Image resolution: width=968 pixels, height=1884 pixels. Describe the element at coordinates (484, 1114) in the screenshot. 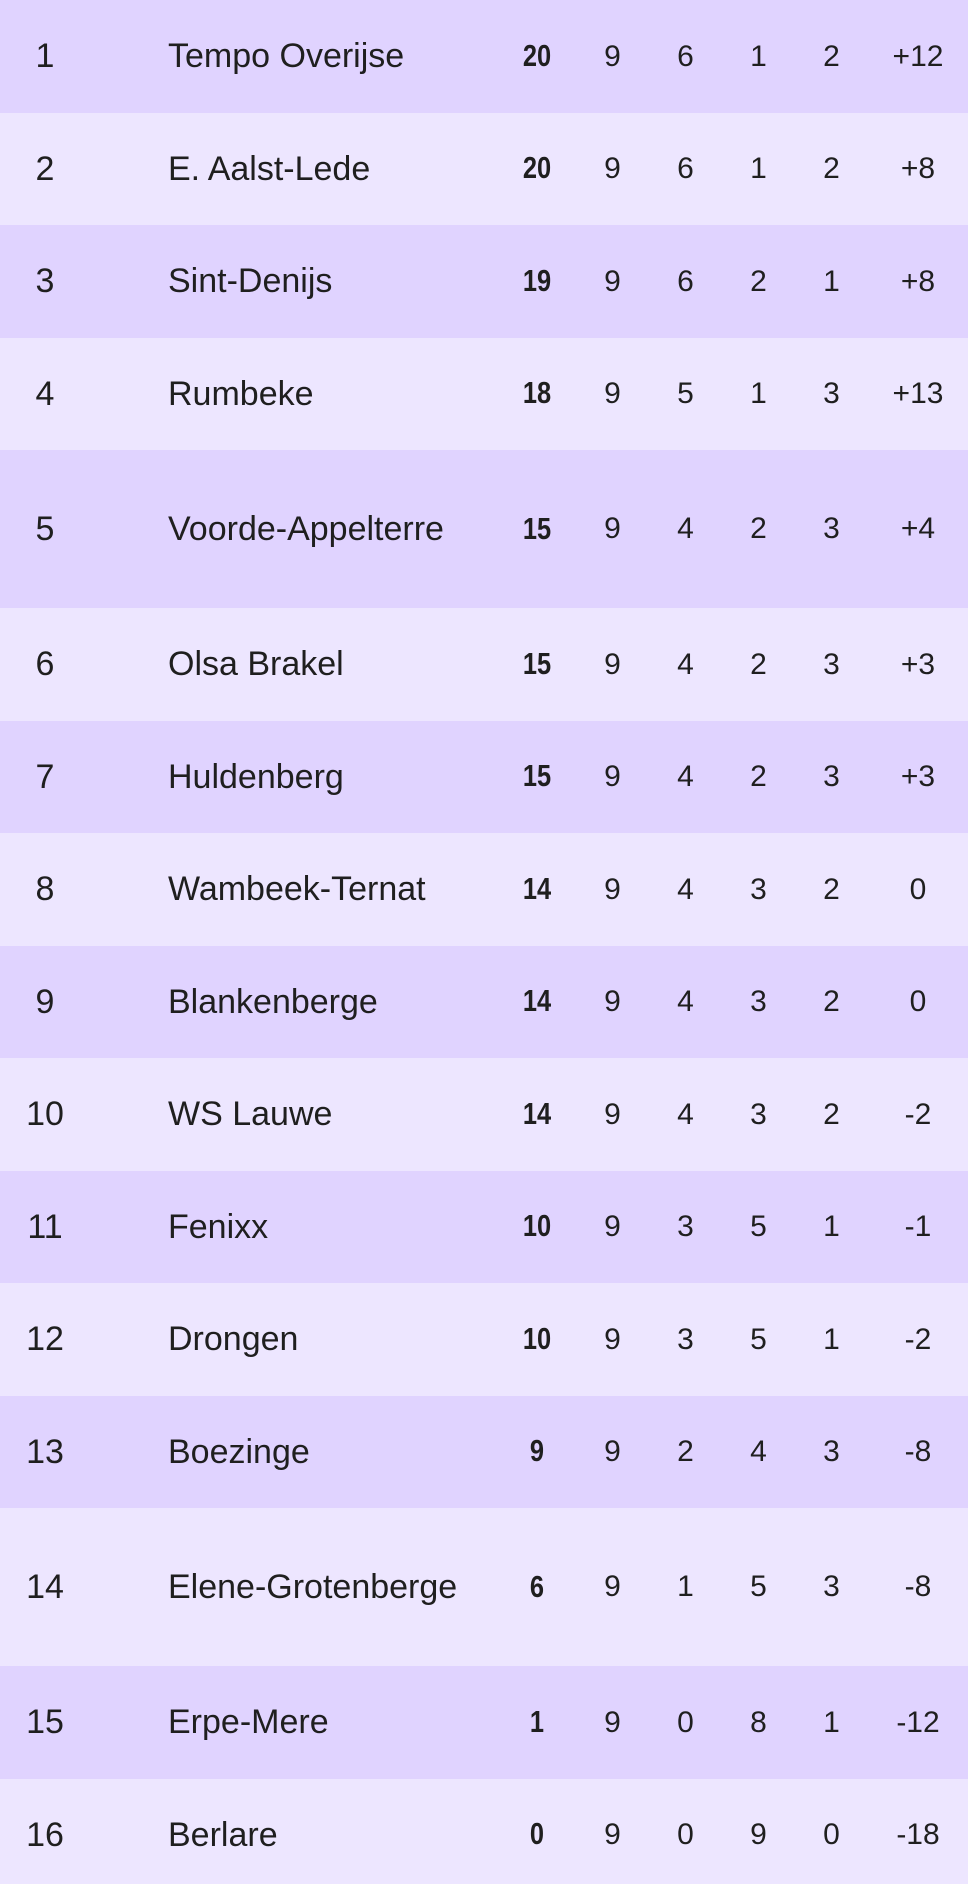

I see `table-row: 10 WS Lauwe 14 9 4 3 2 -2` at that location.